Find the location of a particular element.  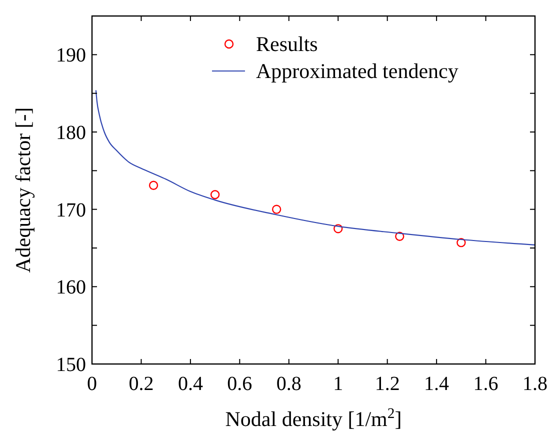

x-axis-title: Nodal density [1/m$^{2}$] is located at coordinates (313, 418).